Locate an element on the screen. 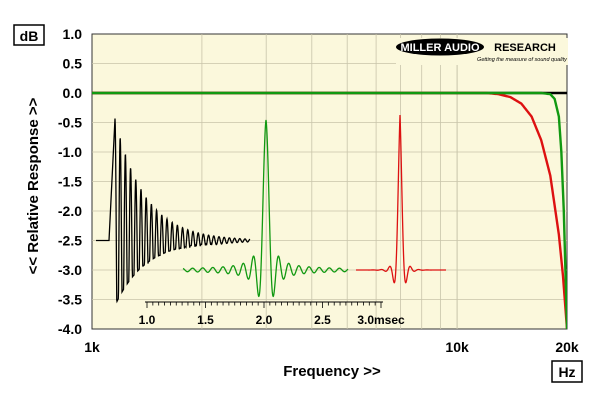 The image size is (600, 404). x-unit-box: Hz is located at coordinates (567, 371).